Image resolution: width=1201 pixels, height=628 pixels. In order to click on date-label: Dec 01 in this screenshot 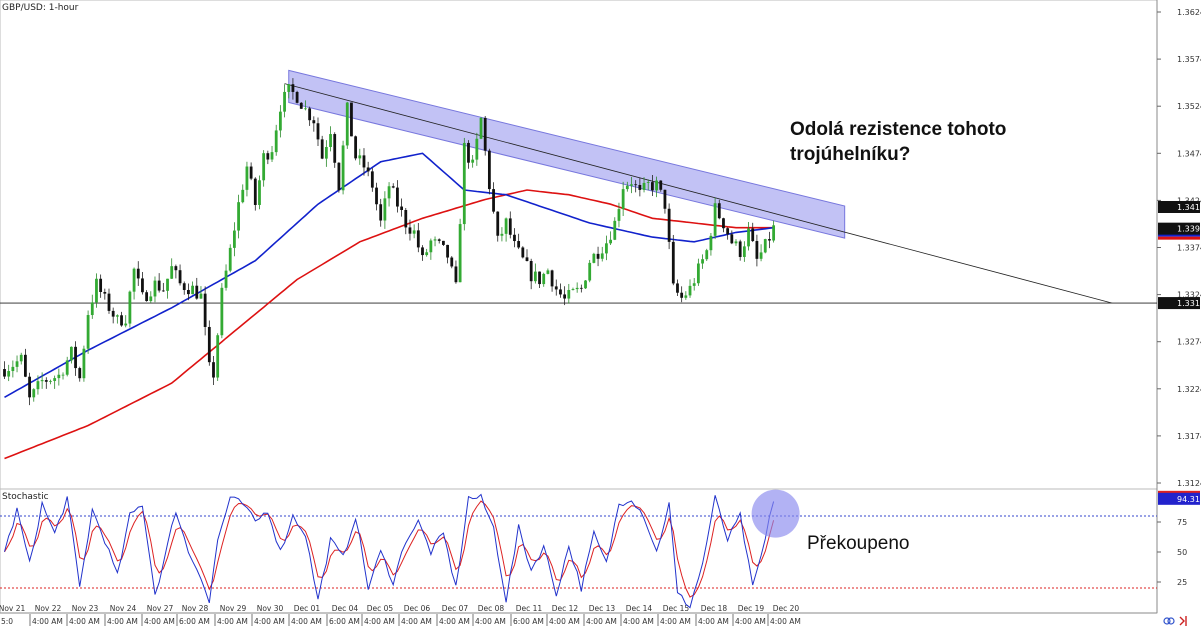, I will do `click(307, 608)`.